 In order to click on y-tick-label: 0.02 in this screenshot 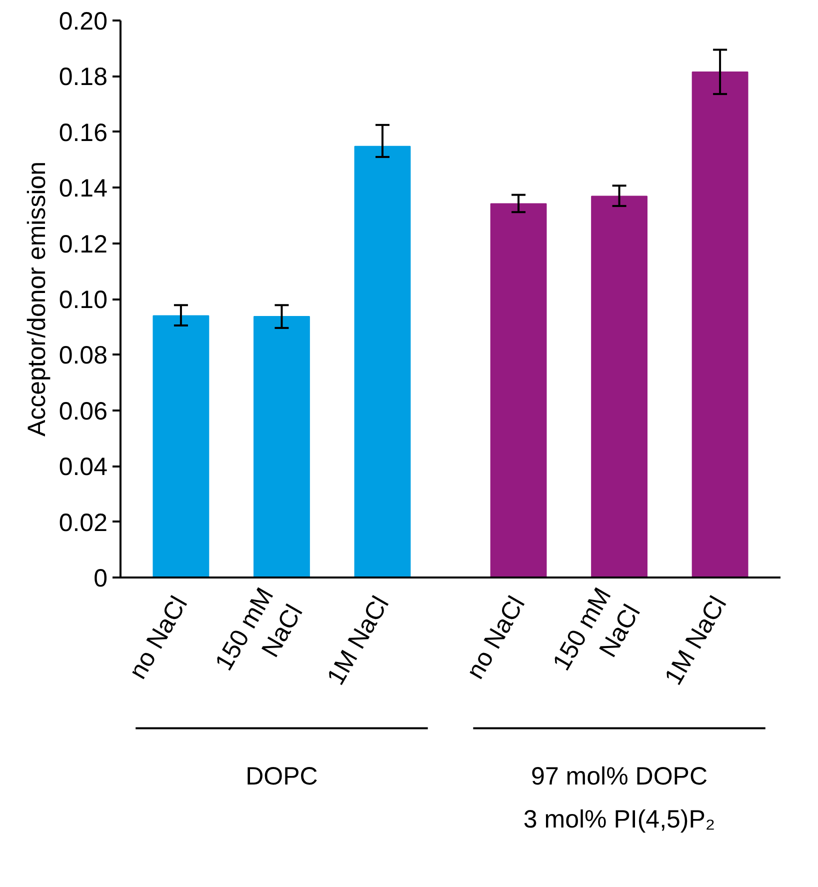, I will do `click(83, 522)`.